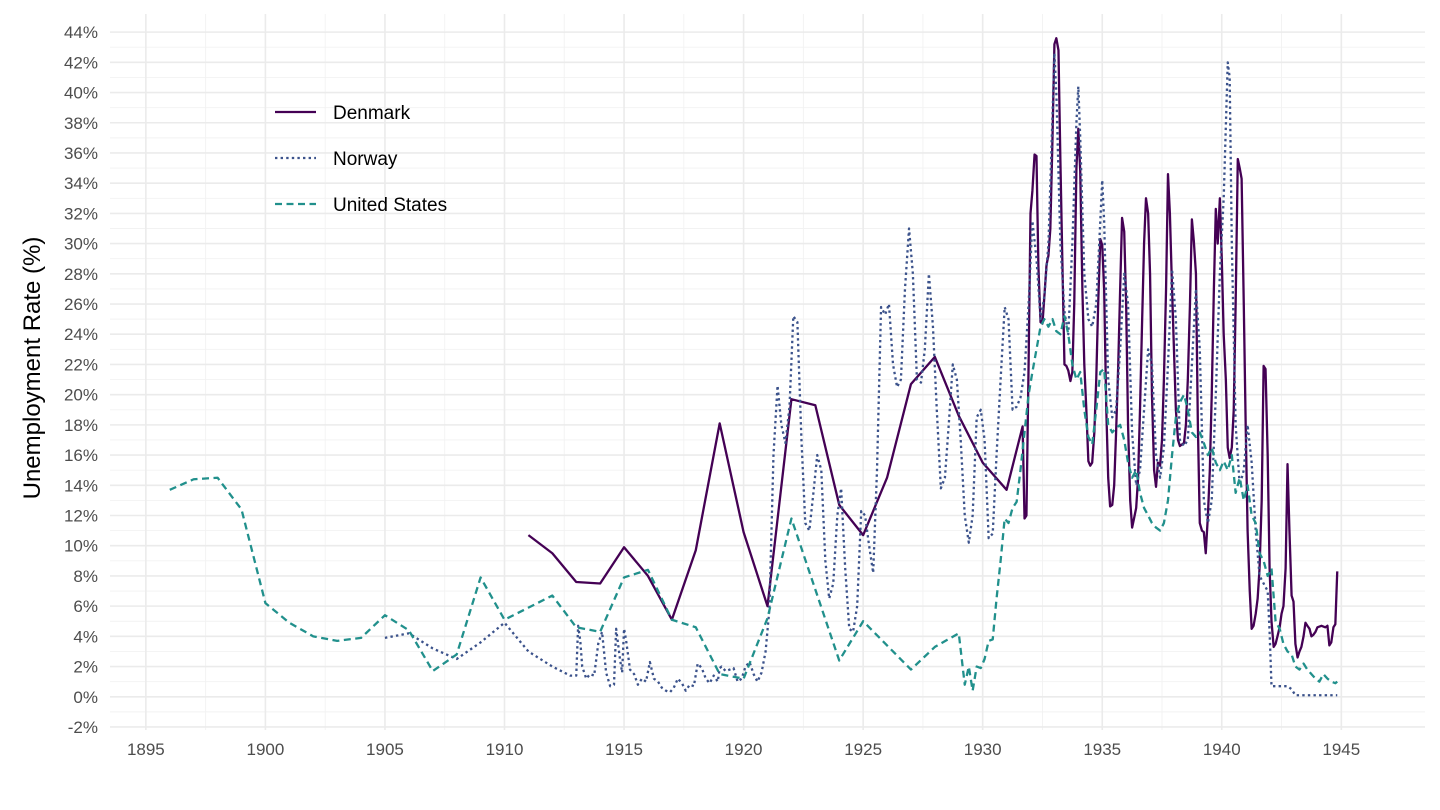  What do you see at coordinates (81, 516) in the screenshot?
I see `y-tick-label: 12%` at bounding box center [81, 516].